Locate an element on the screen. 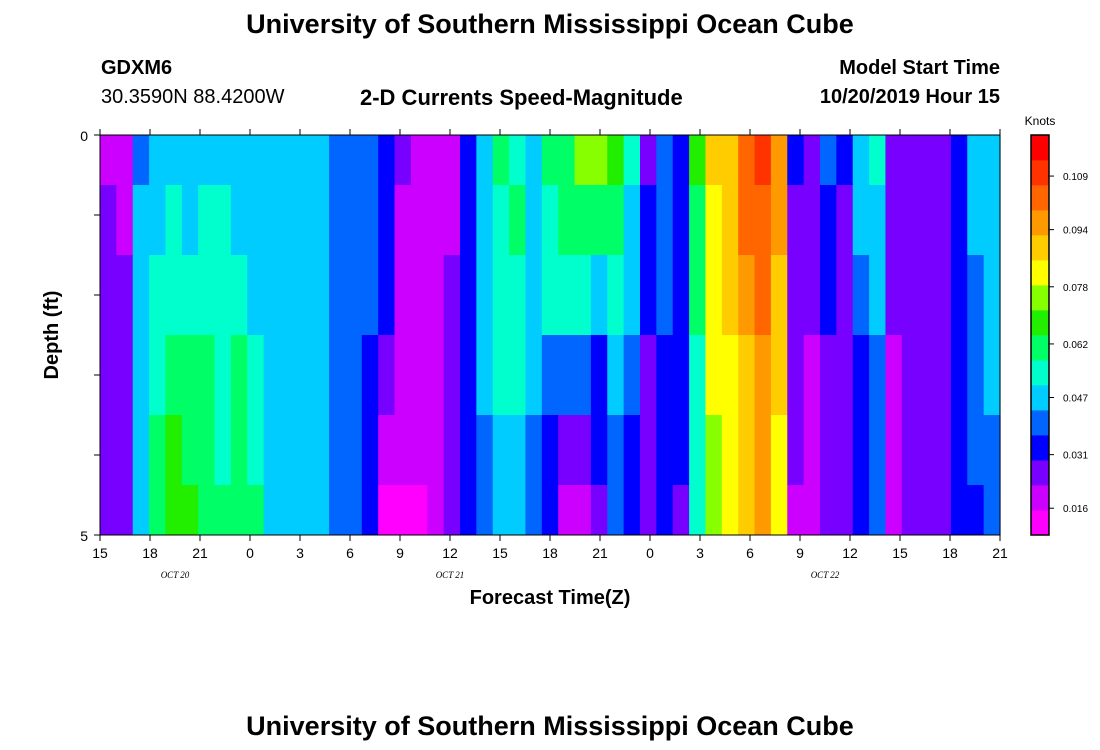 This screenshot has height=750, width=1100. date-label: OCT 21 is located at coordinates (450, 575).